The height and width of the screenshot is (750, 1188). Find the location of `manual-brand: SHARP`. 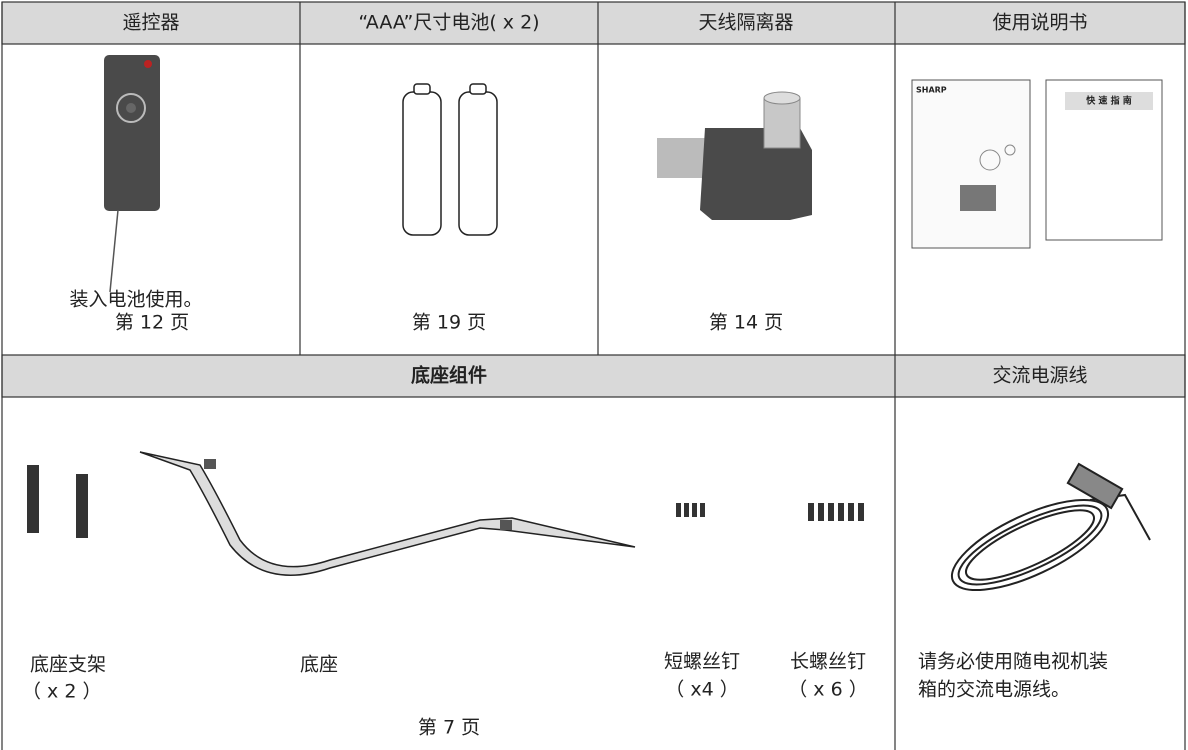

manual-brand: SHARP is located at coordinates (931, 90).